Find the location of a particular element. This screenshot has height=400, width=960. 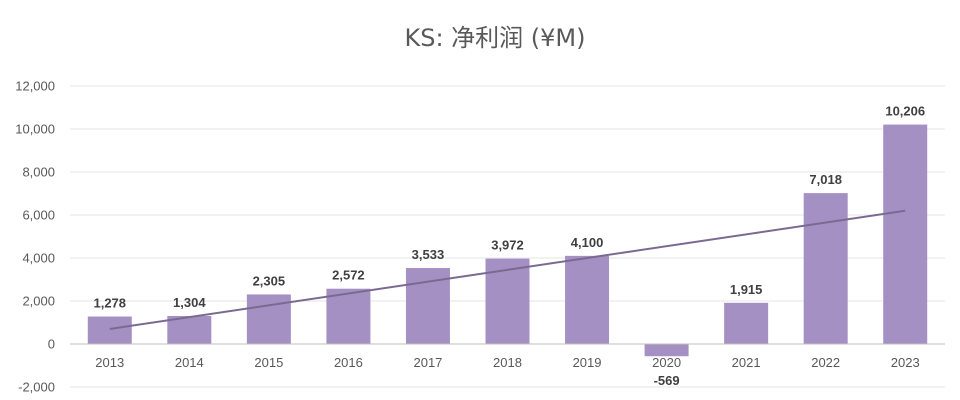

y-tick-label: 8,000 is located at coordinates (38, 172).